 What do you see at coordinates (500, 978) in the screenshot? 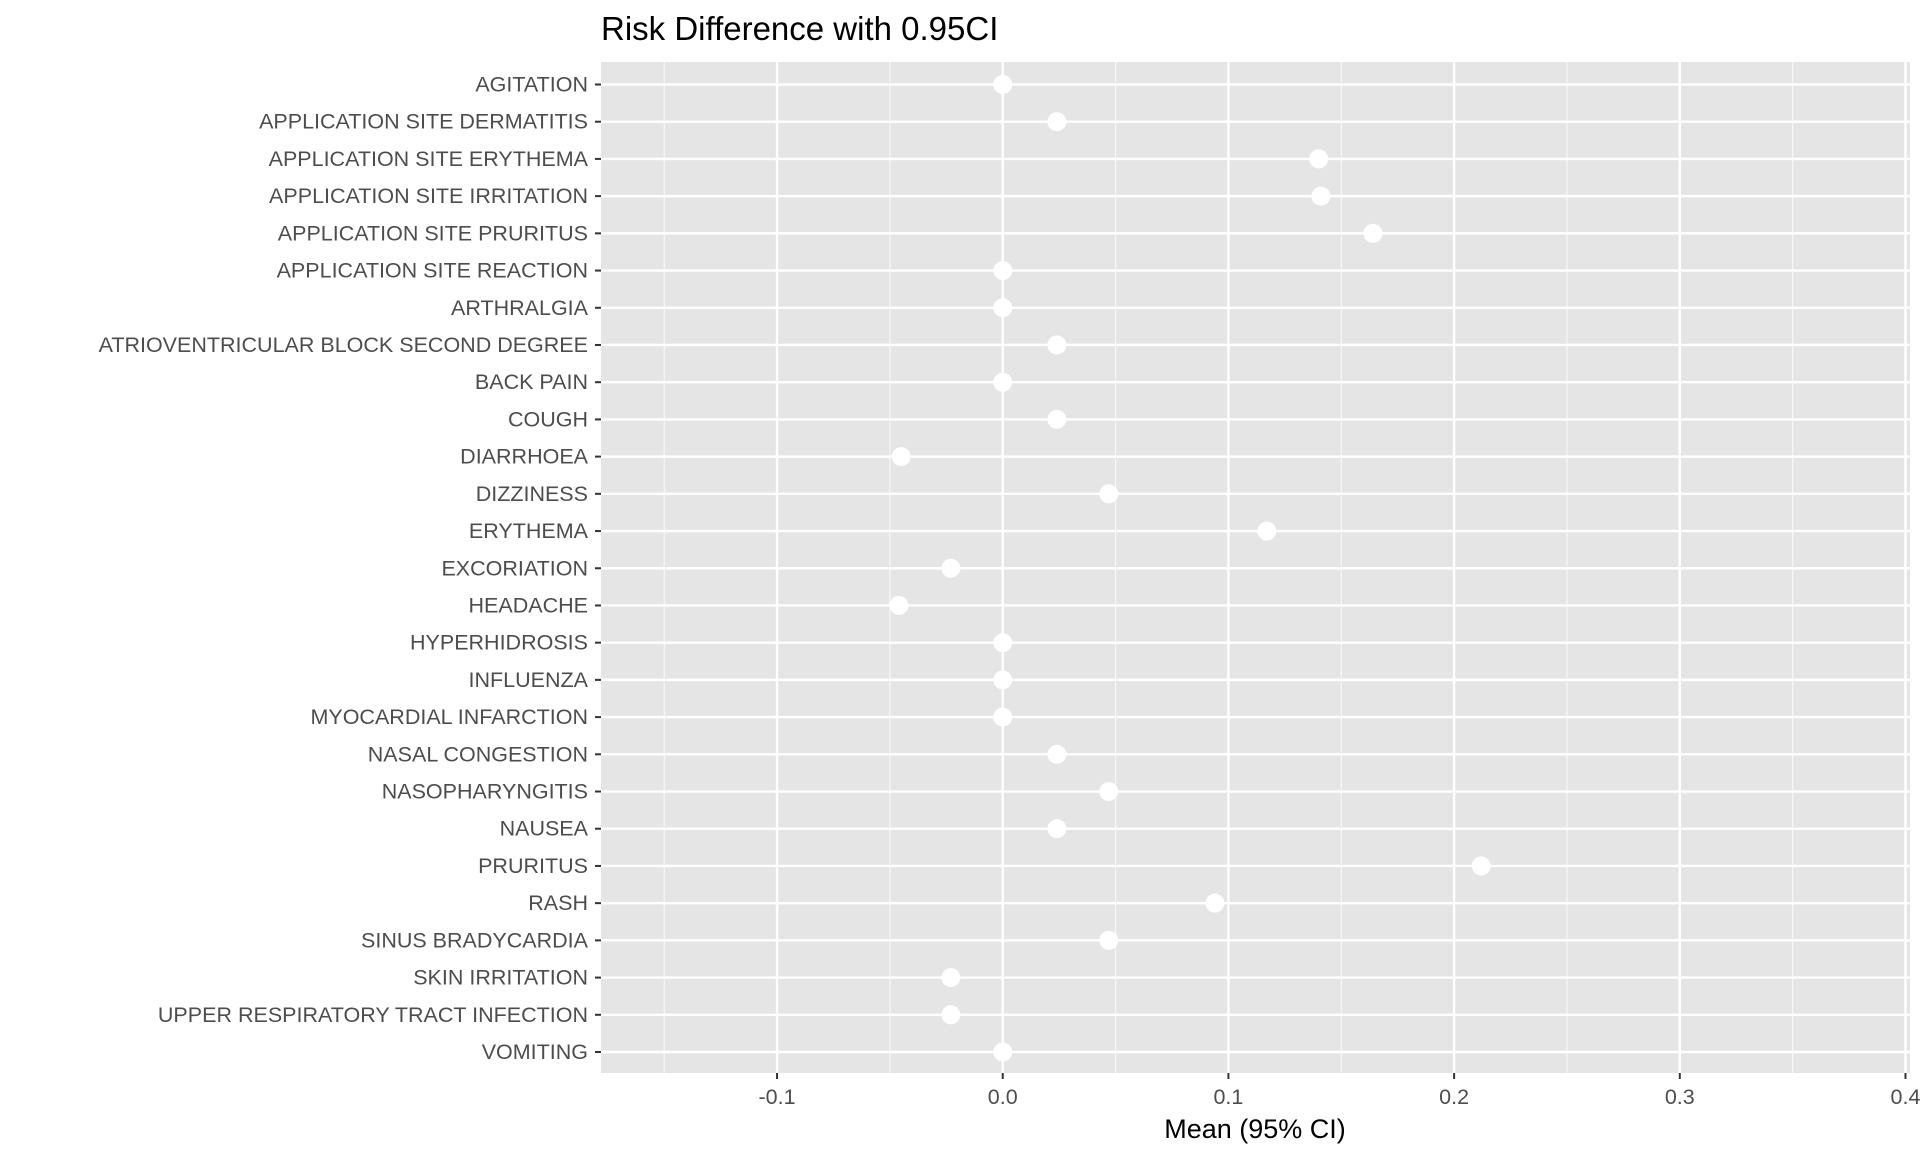
I see `category-label: SKIN IRRITATION` at bounding box center [500, 978].